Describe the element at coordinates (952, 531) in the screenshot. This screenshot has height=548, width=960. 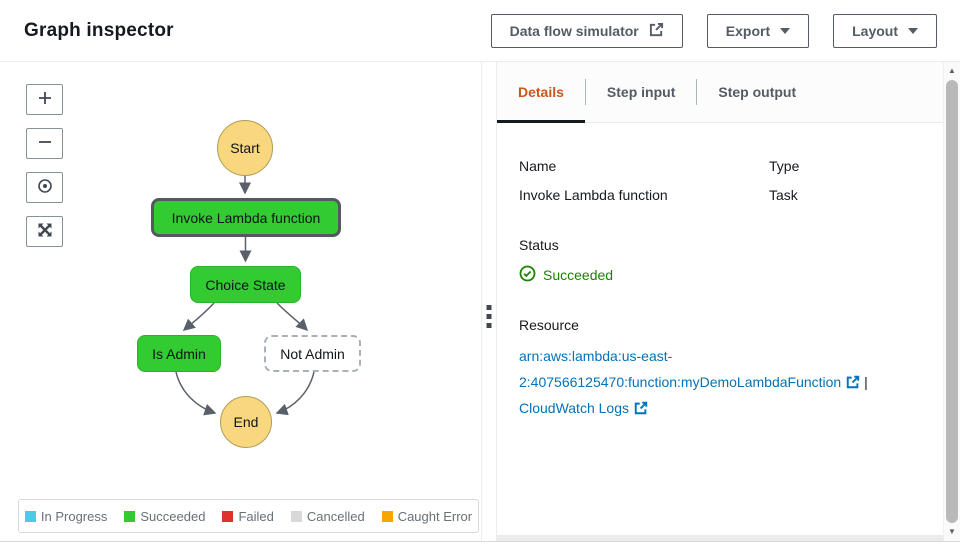
I see `scroll-down-arrow: ▼` at that location.